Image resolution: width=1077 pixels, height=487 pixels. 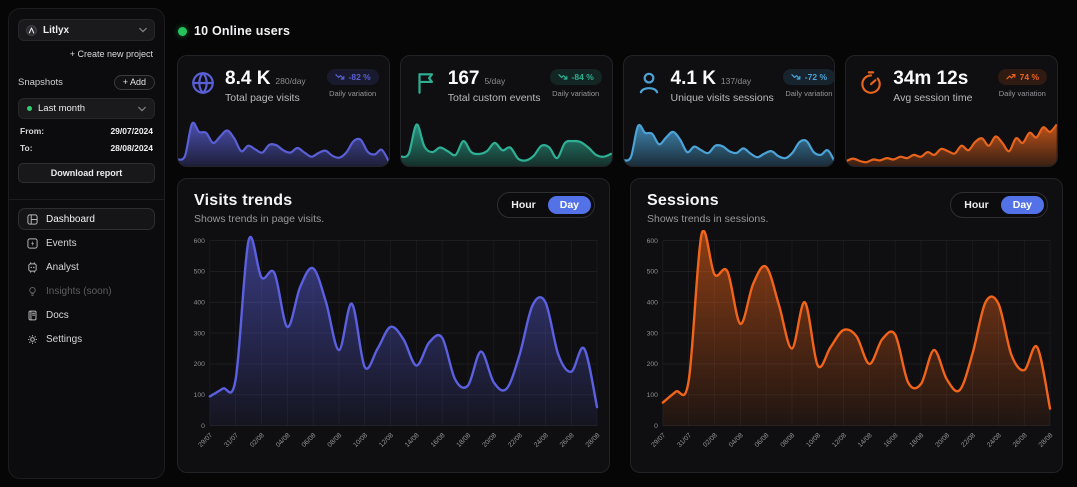 What do you see at coordinates (653, 272) in the screenshot?
I see `svg-text: 500` at bounding box center [653, 272].